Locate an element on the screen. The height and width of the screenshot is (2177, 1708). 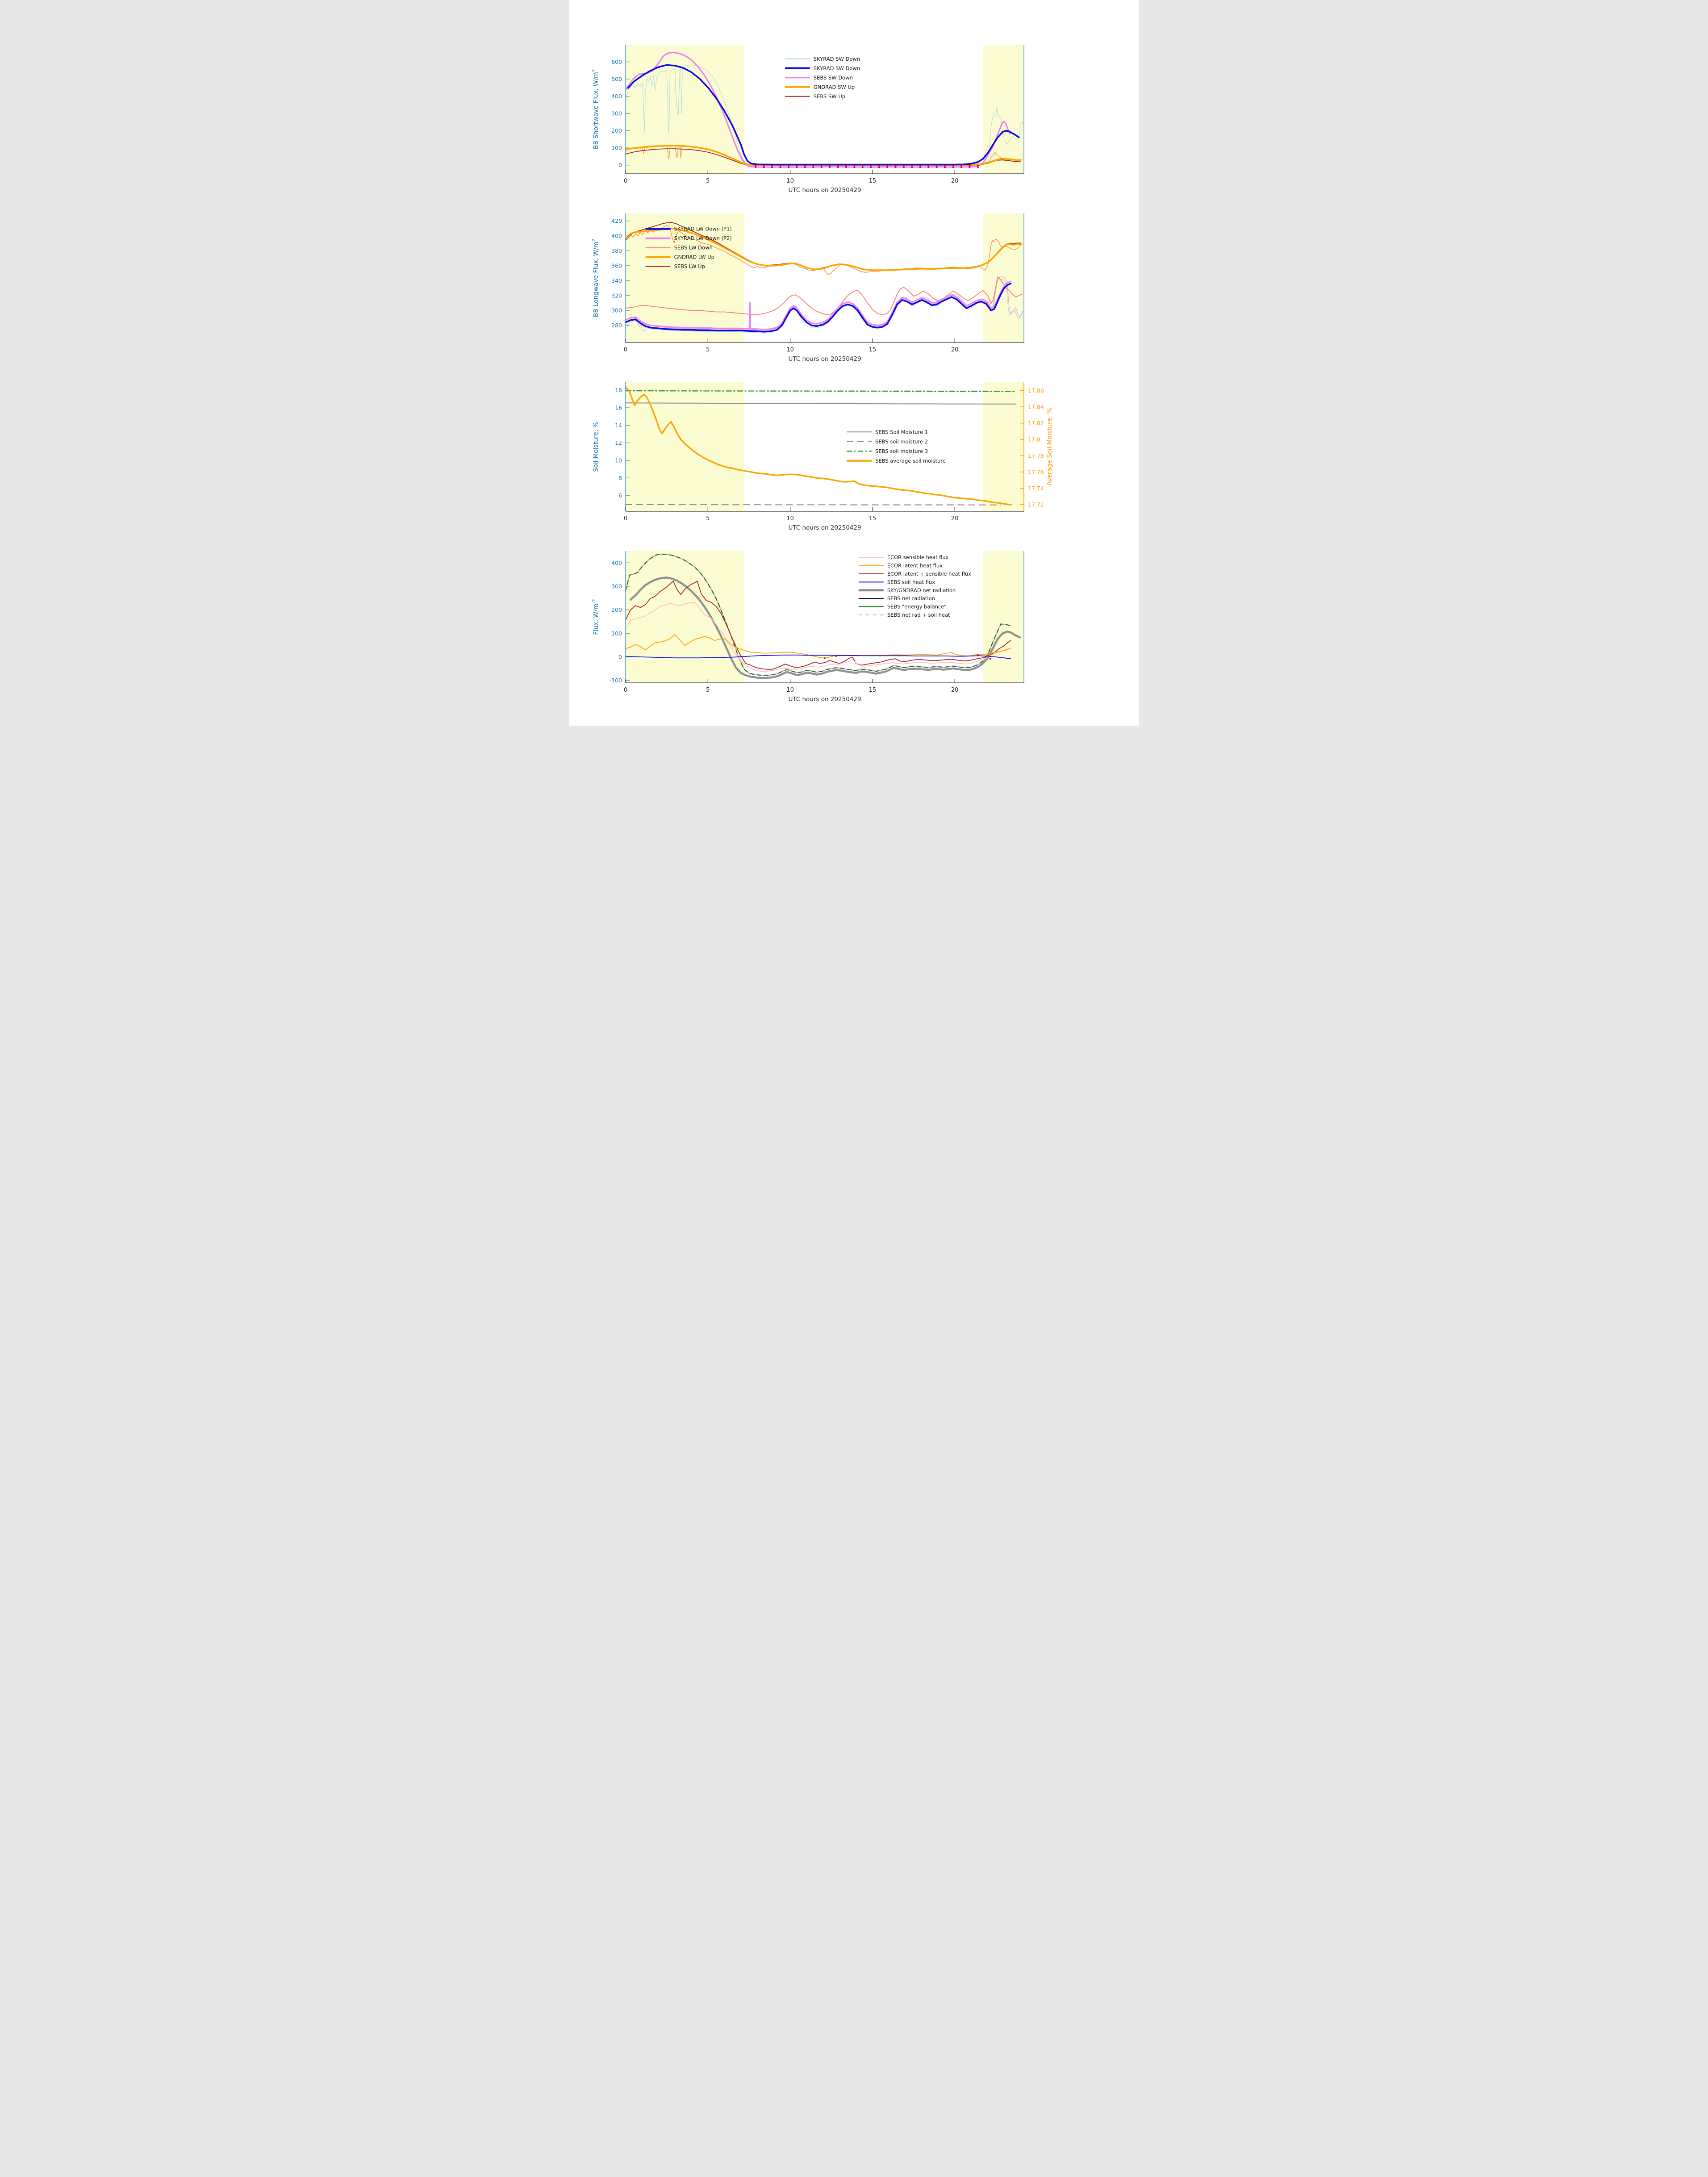
series-skyrad-lw-down-p2 is located at coordinates (818, 305).